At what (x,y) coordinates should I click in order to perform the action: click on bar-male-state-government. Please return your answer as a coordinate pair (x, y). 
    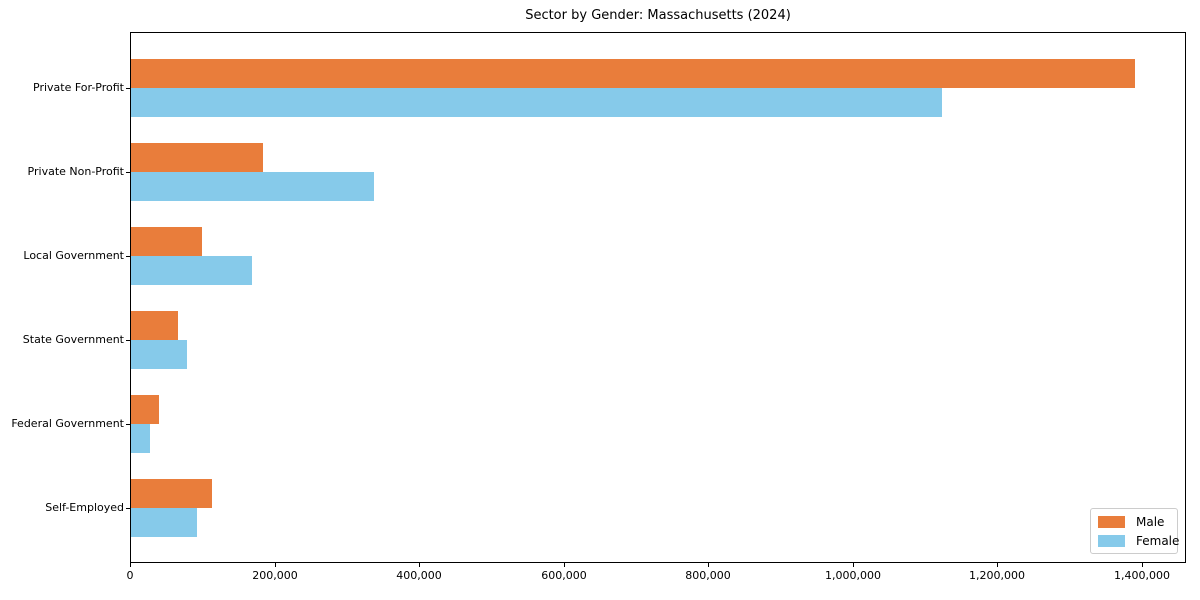
    Looking at the image, I should click on (154, 325).